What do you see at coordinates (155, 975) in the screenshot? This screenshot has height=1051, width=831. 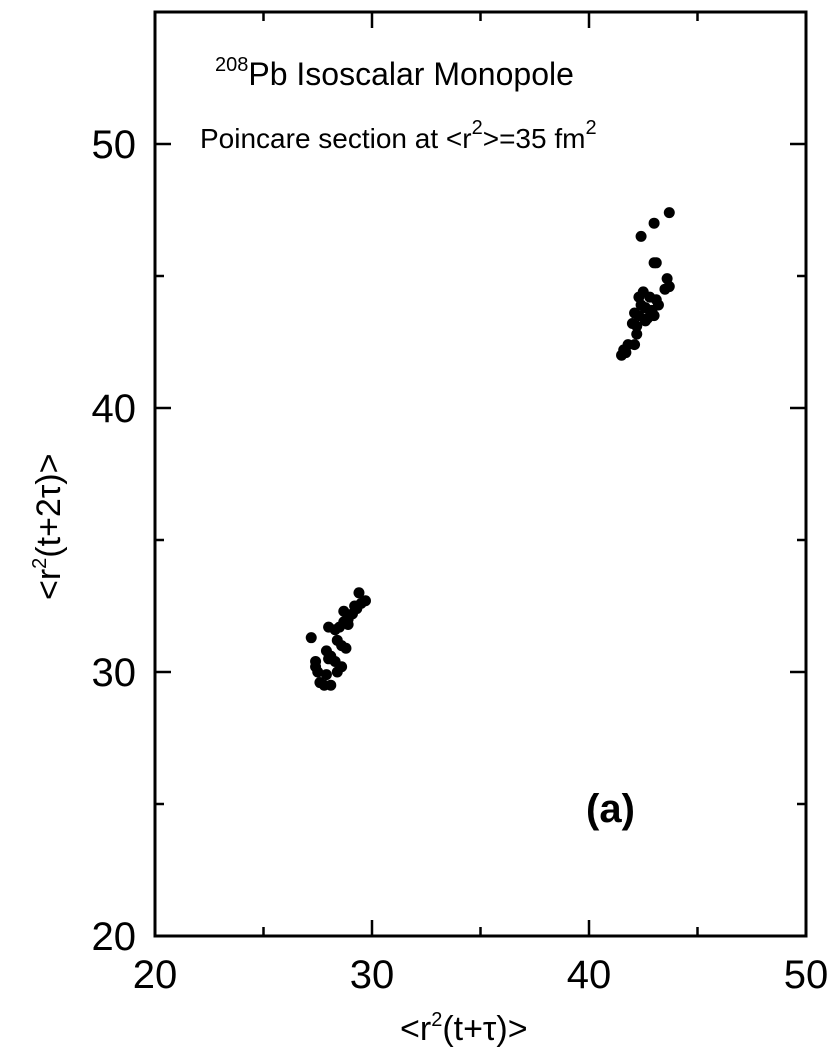 I see `x-tick-label: 20` at bounding box center [155, 975].